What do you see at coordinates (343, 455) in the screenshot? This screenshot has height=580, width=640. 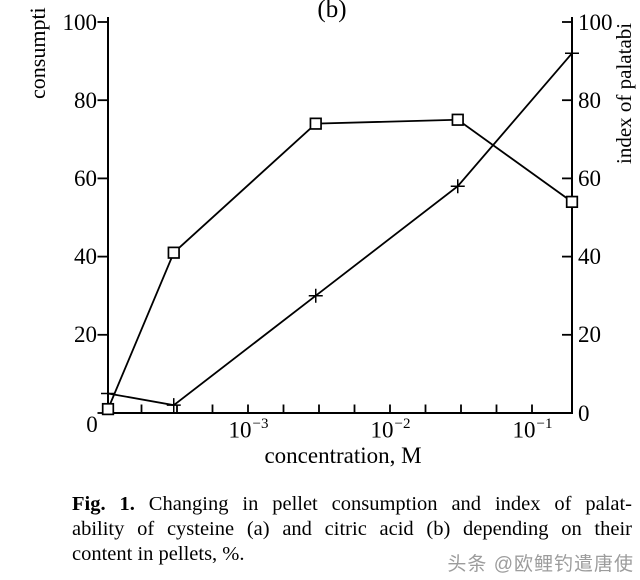 I see `x-axis-label: concentration, M` at bounding box center [343, 455].